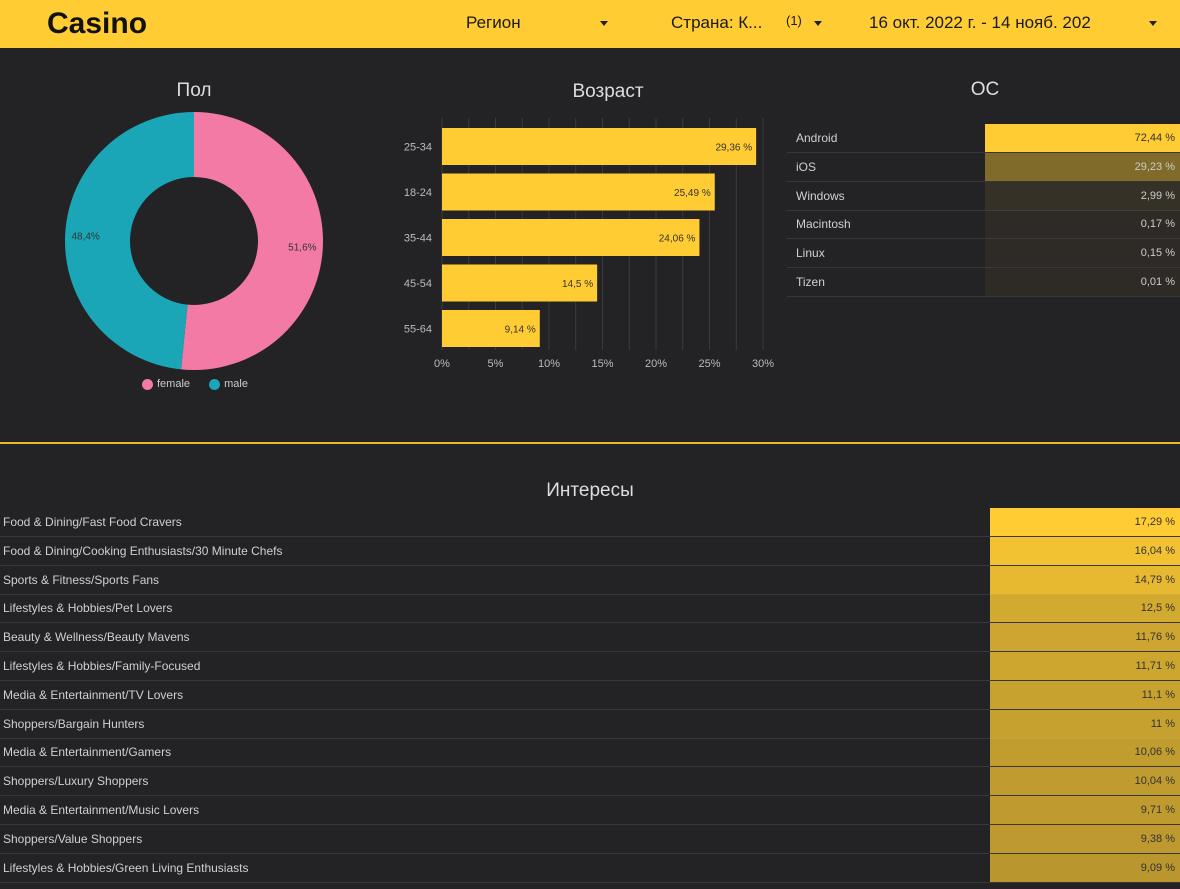  I want to click on date-range-label: 16 окт. 2022 г. - 14 нояб. 202, so click(980, 22).